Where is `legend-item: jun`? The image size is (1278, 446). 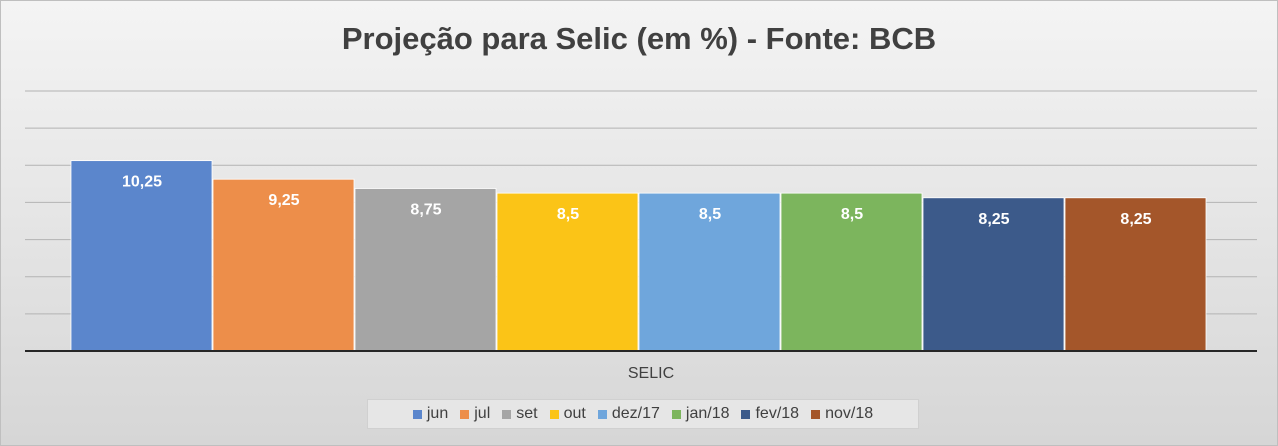 legend-item: jun is located at coordinates (430, 414).